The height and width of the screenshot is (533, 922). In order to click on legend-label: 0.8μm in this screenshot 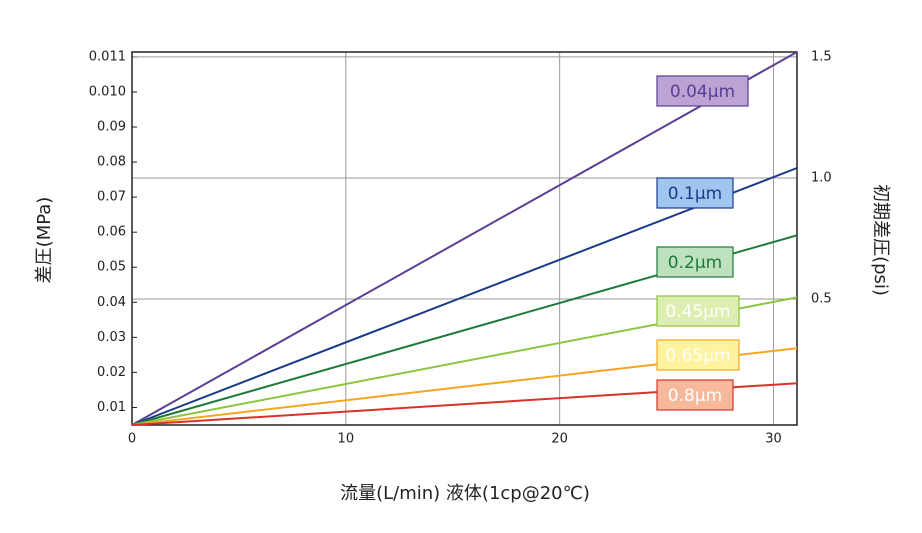, I will do `click(695, 396)`.